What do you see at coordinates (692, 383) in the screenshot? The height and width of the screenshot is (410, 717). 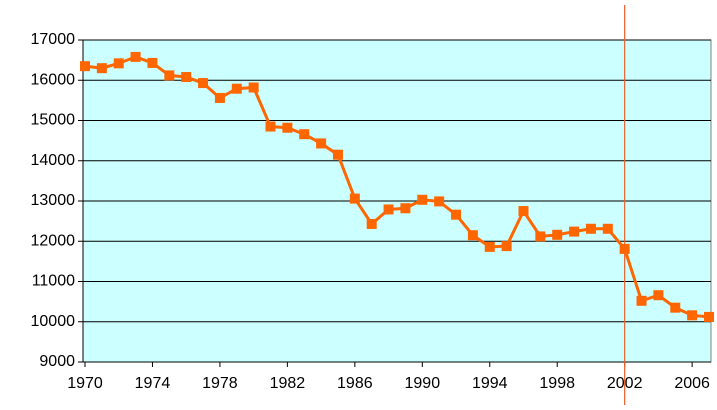 I see `x-tick-label: 2006` at bounding box center [692, 383].